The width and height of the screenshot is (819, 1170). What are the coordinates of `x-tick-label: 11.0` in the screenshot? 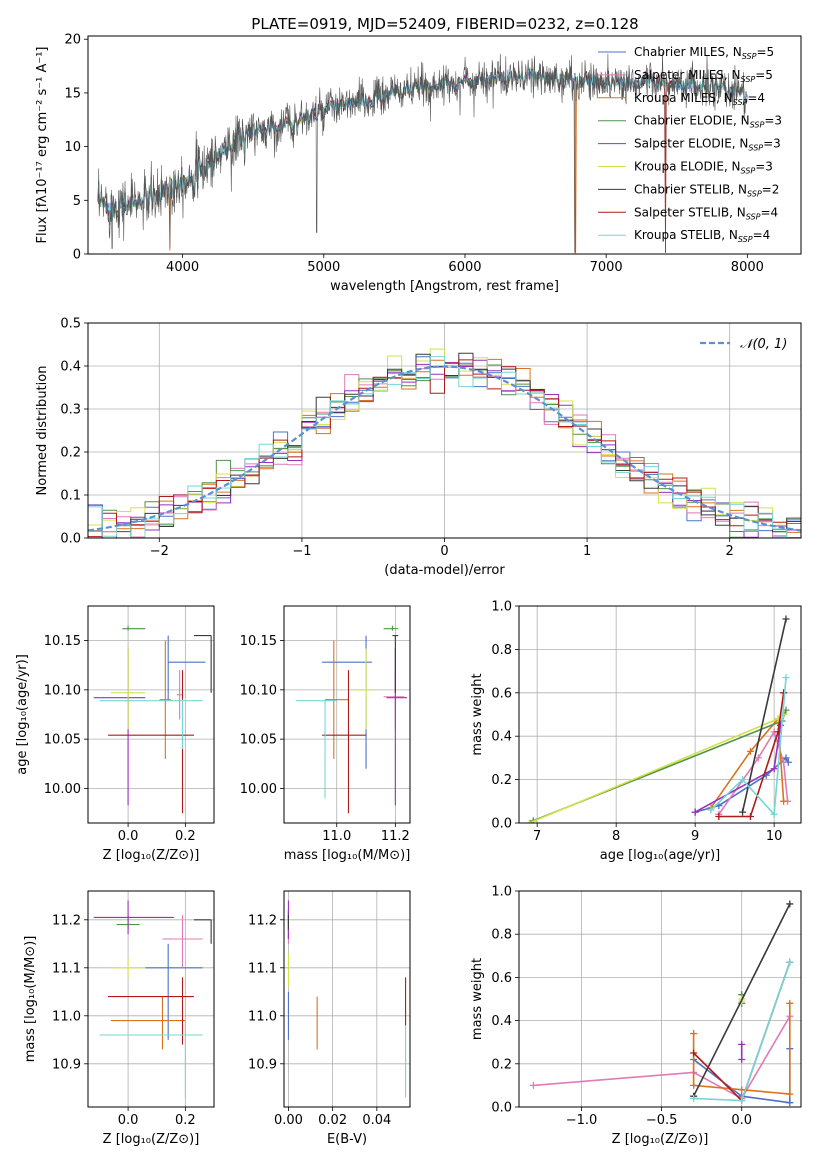 It's located at (336, 836).